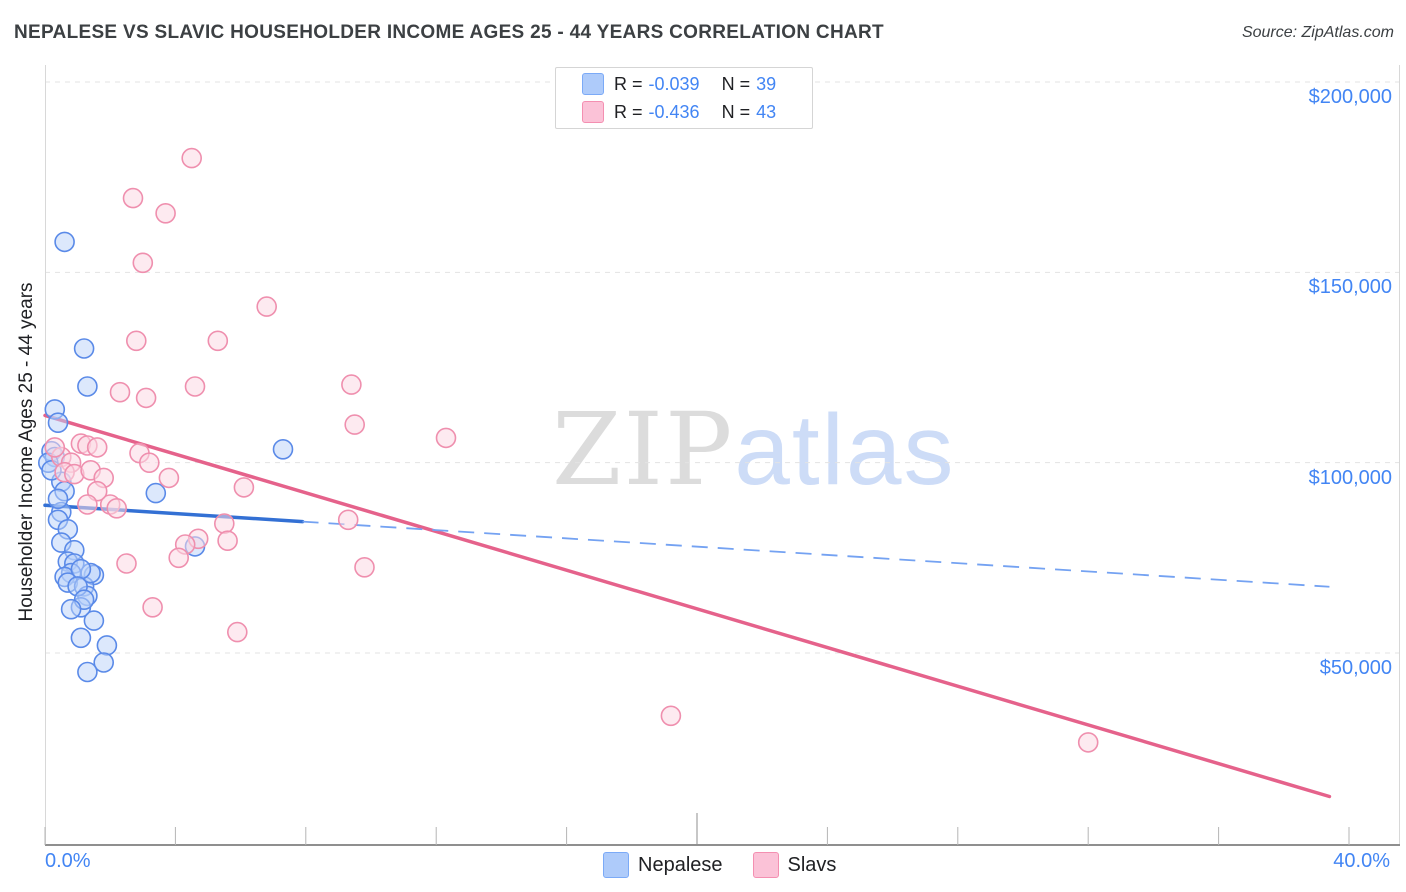 The image size is (1406, 892). I want to click on n-value-slavs: 43, so click(766, 111).